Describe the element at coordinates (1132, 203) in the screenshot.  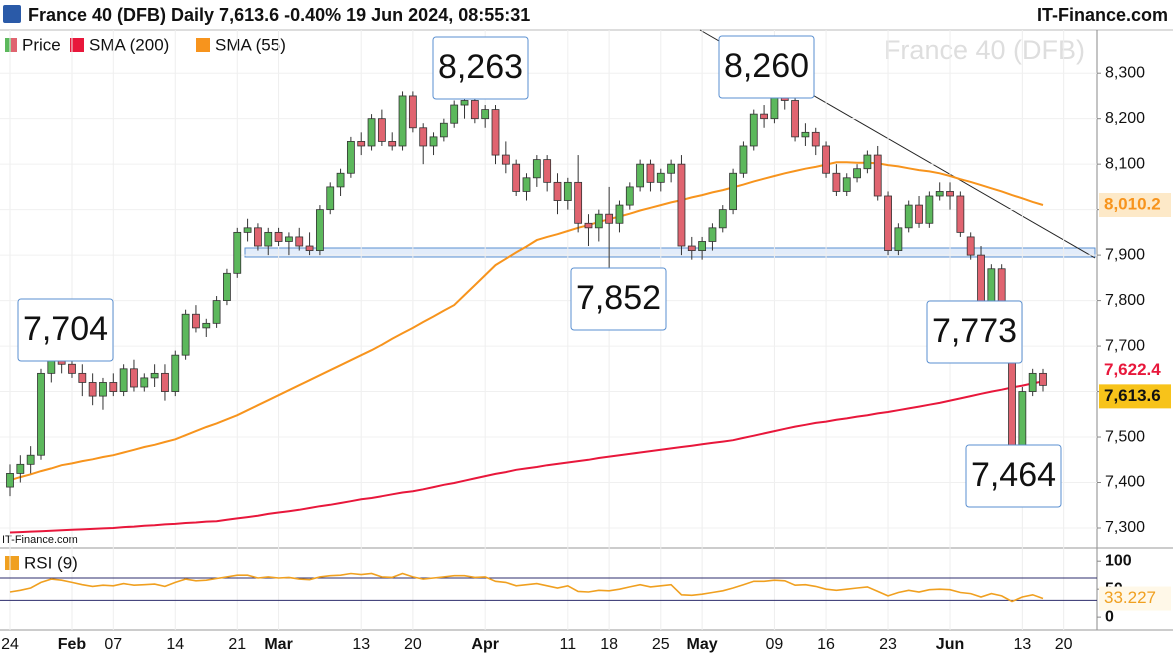
I see `last-value-label: 8,010.2` at that location.